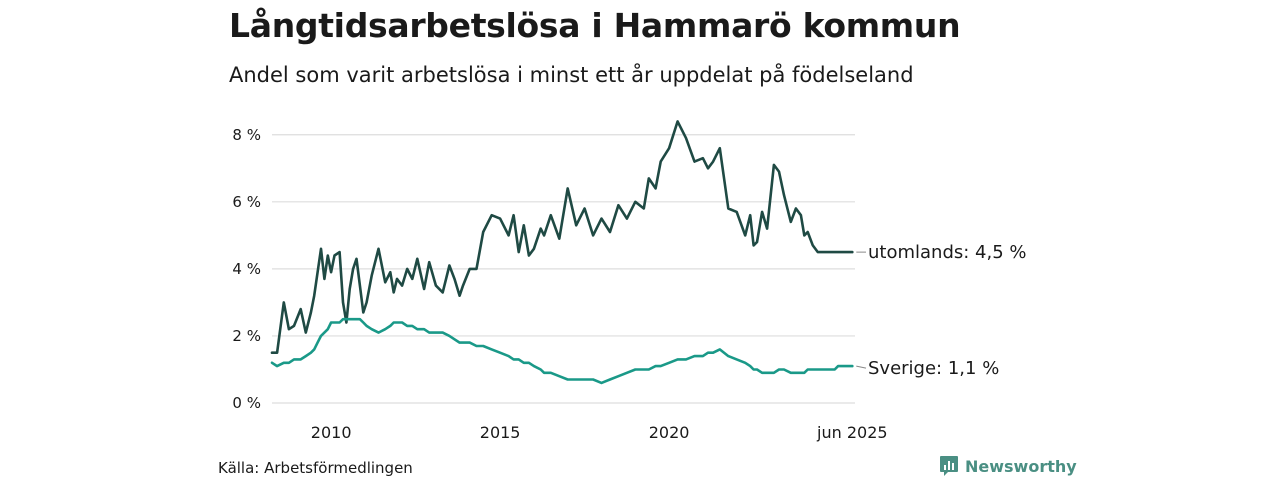 Image resolution: width=1280 pixels, height=480 pixels. I want to click on y-axis-ticks: 0 % 2 % 4 % 6 % 8 %, so click(246, 269).